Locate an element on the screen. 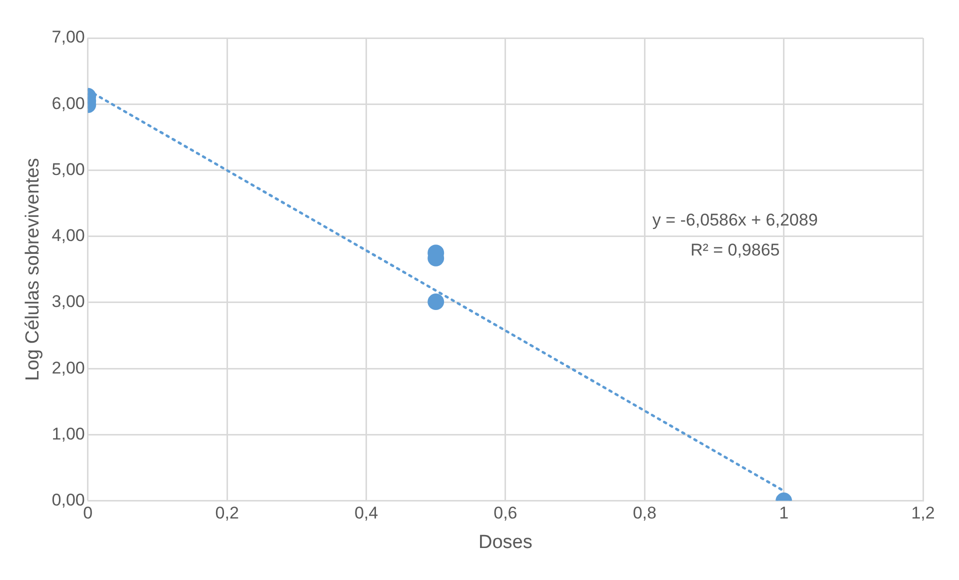  y-tick-label: 1,00 is located at coordinates (68, 434).